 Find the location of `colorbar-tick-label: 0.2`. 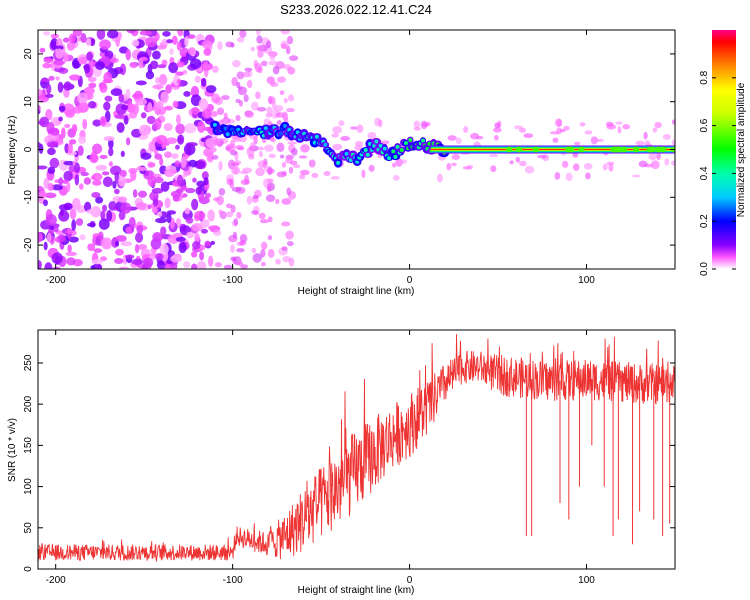

colorbar-tick-label: 0.2 is located at coordinates (704, 221).